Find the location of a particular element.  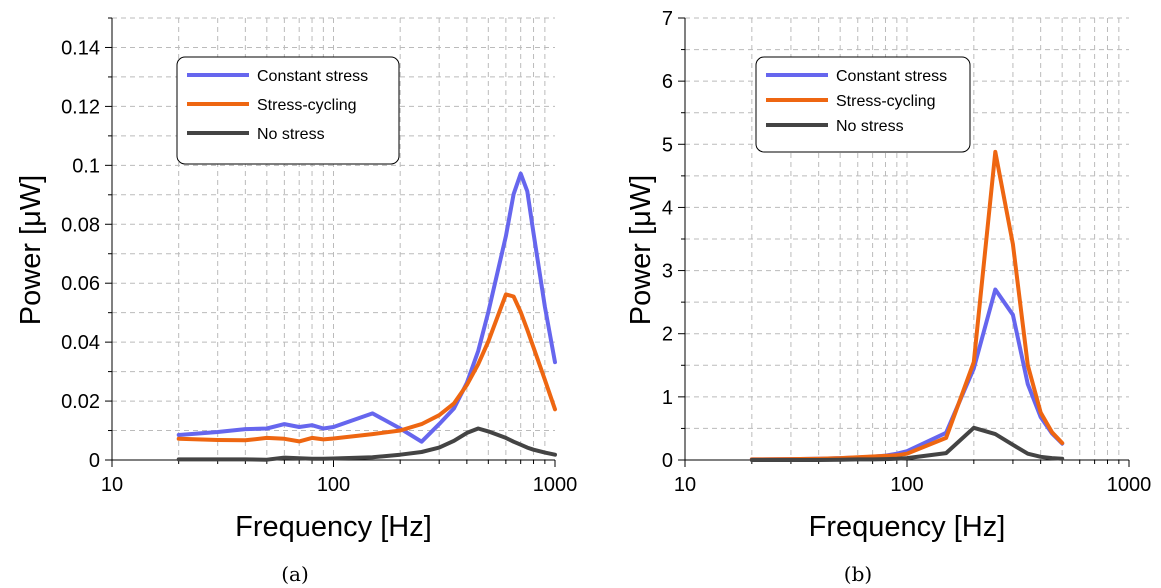

y-tick-label: 0.14 is located at coordinates (80, 48).